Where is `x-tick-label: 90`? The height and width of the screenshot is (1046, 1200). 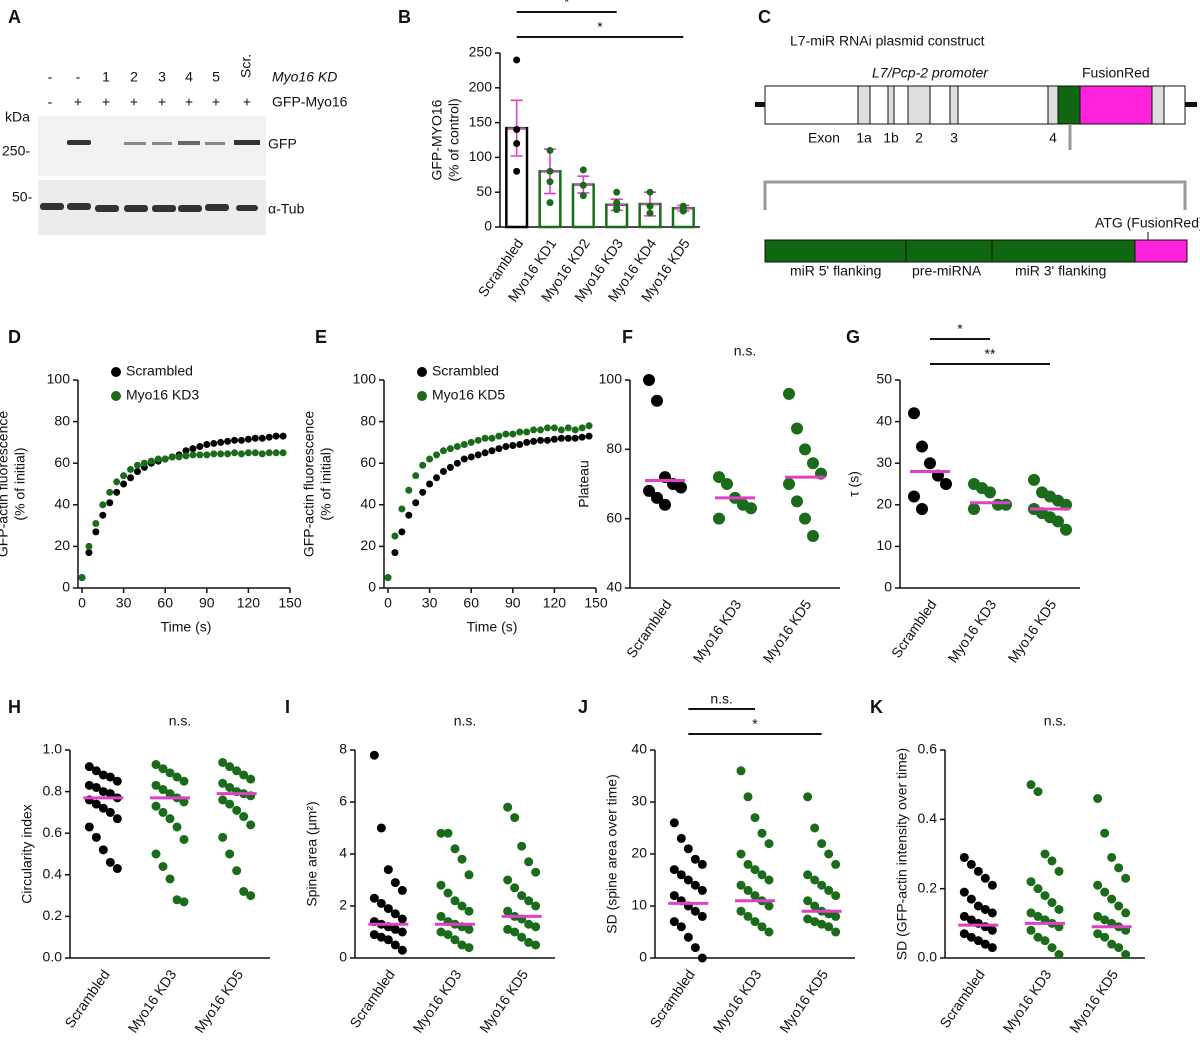
x-tick-label: 90 is located at coordinates (207, 603).